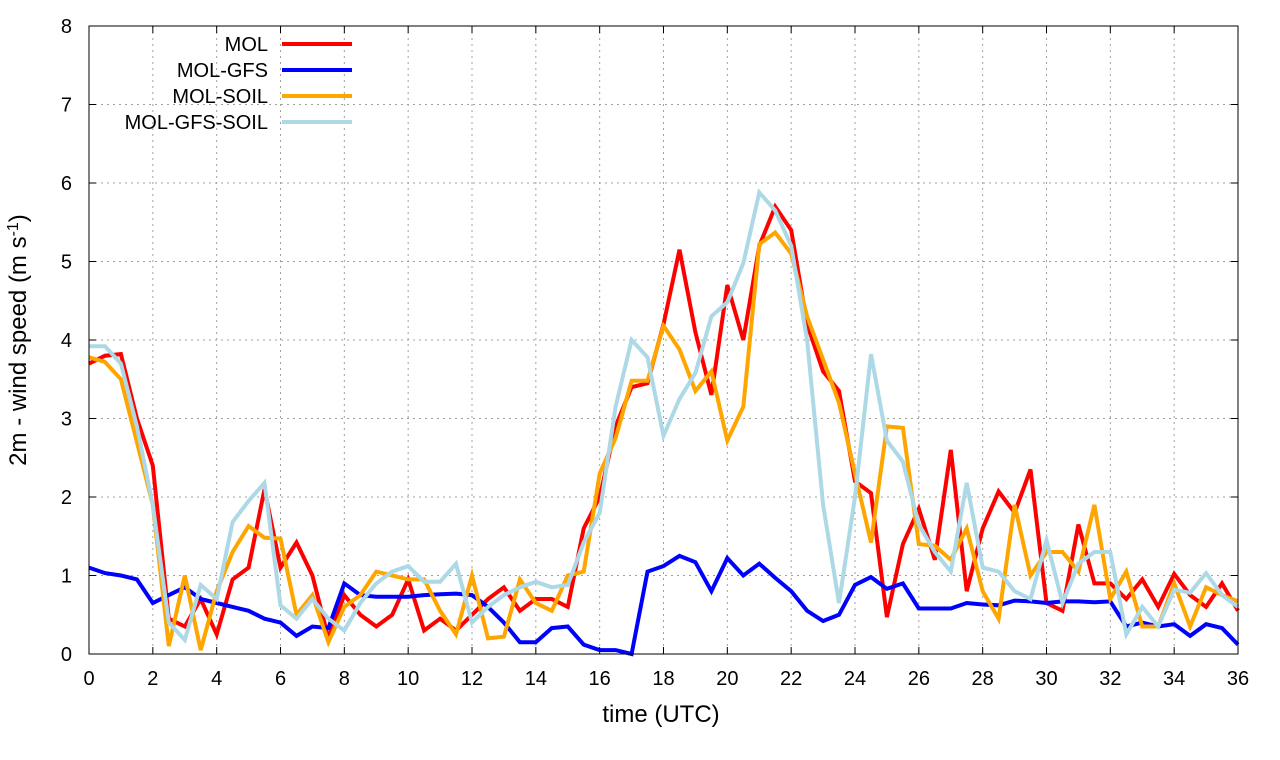 The image size is (1280, 760). What do you see at coordinates (66, 184) in the screenshot?
I see `y-tick-label: 6` at bounding box center [66, 184].